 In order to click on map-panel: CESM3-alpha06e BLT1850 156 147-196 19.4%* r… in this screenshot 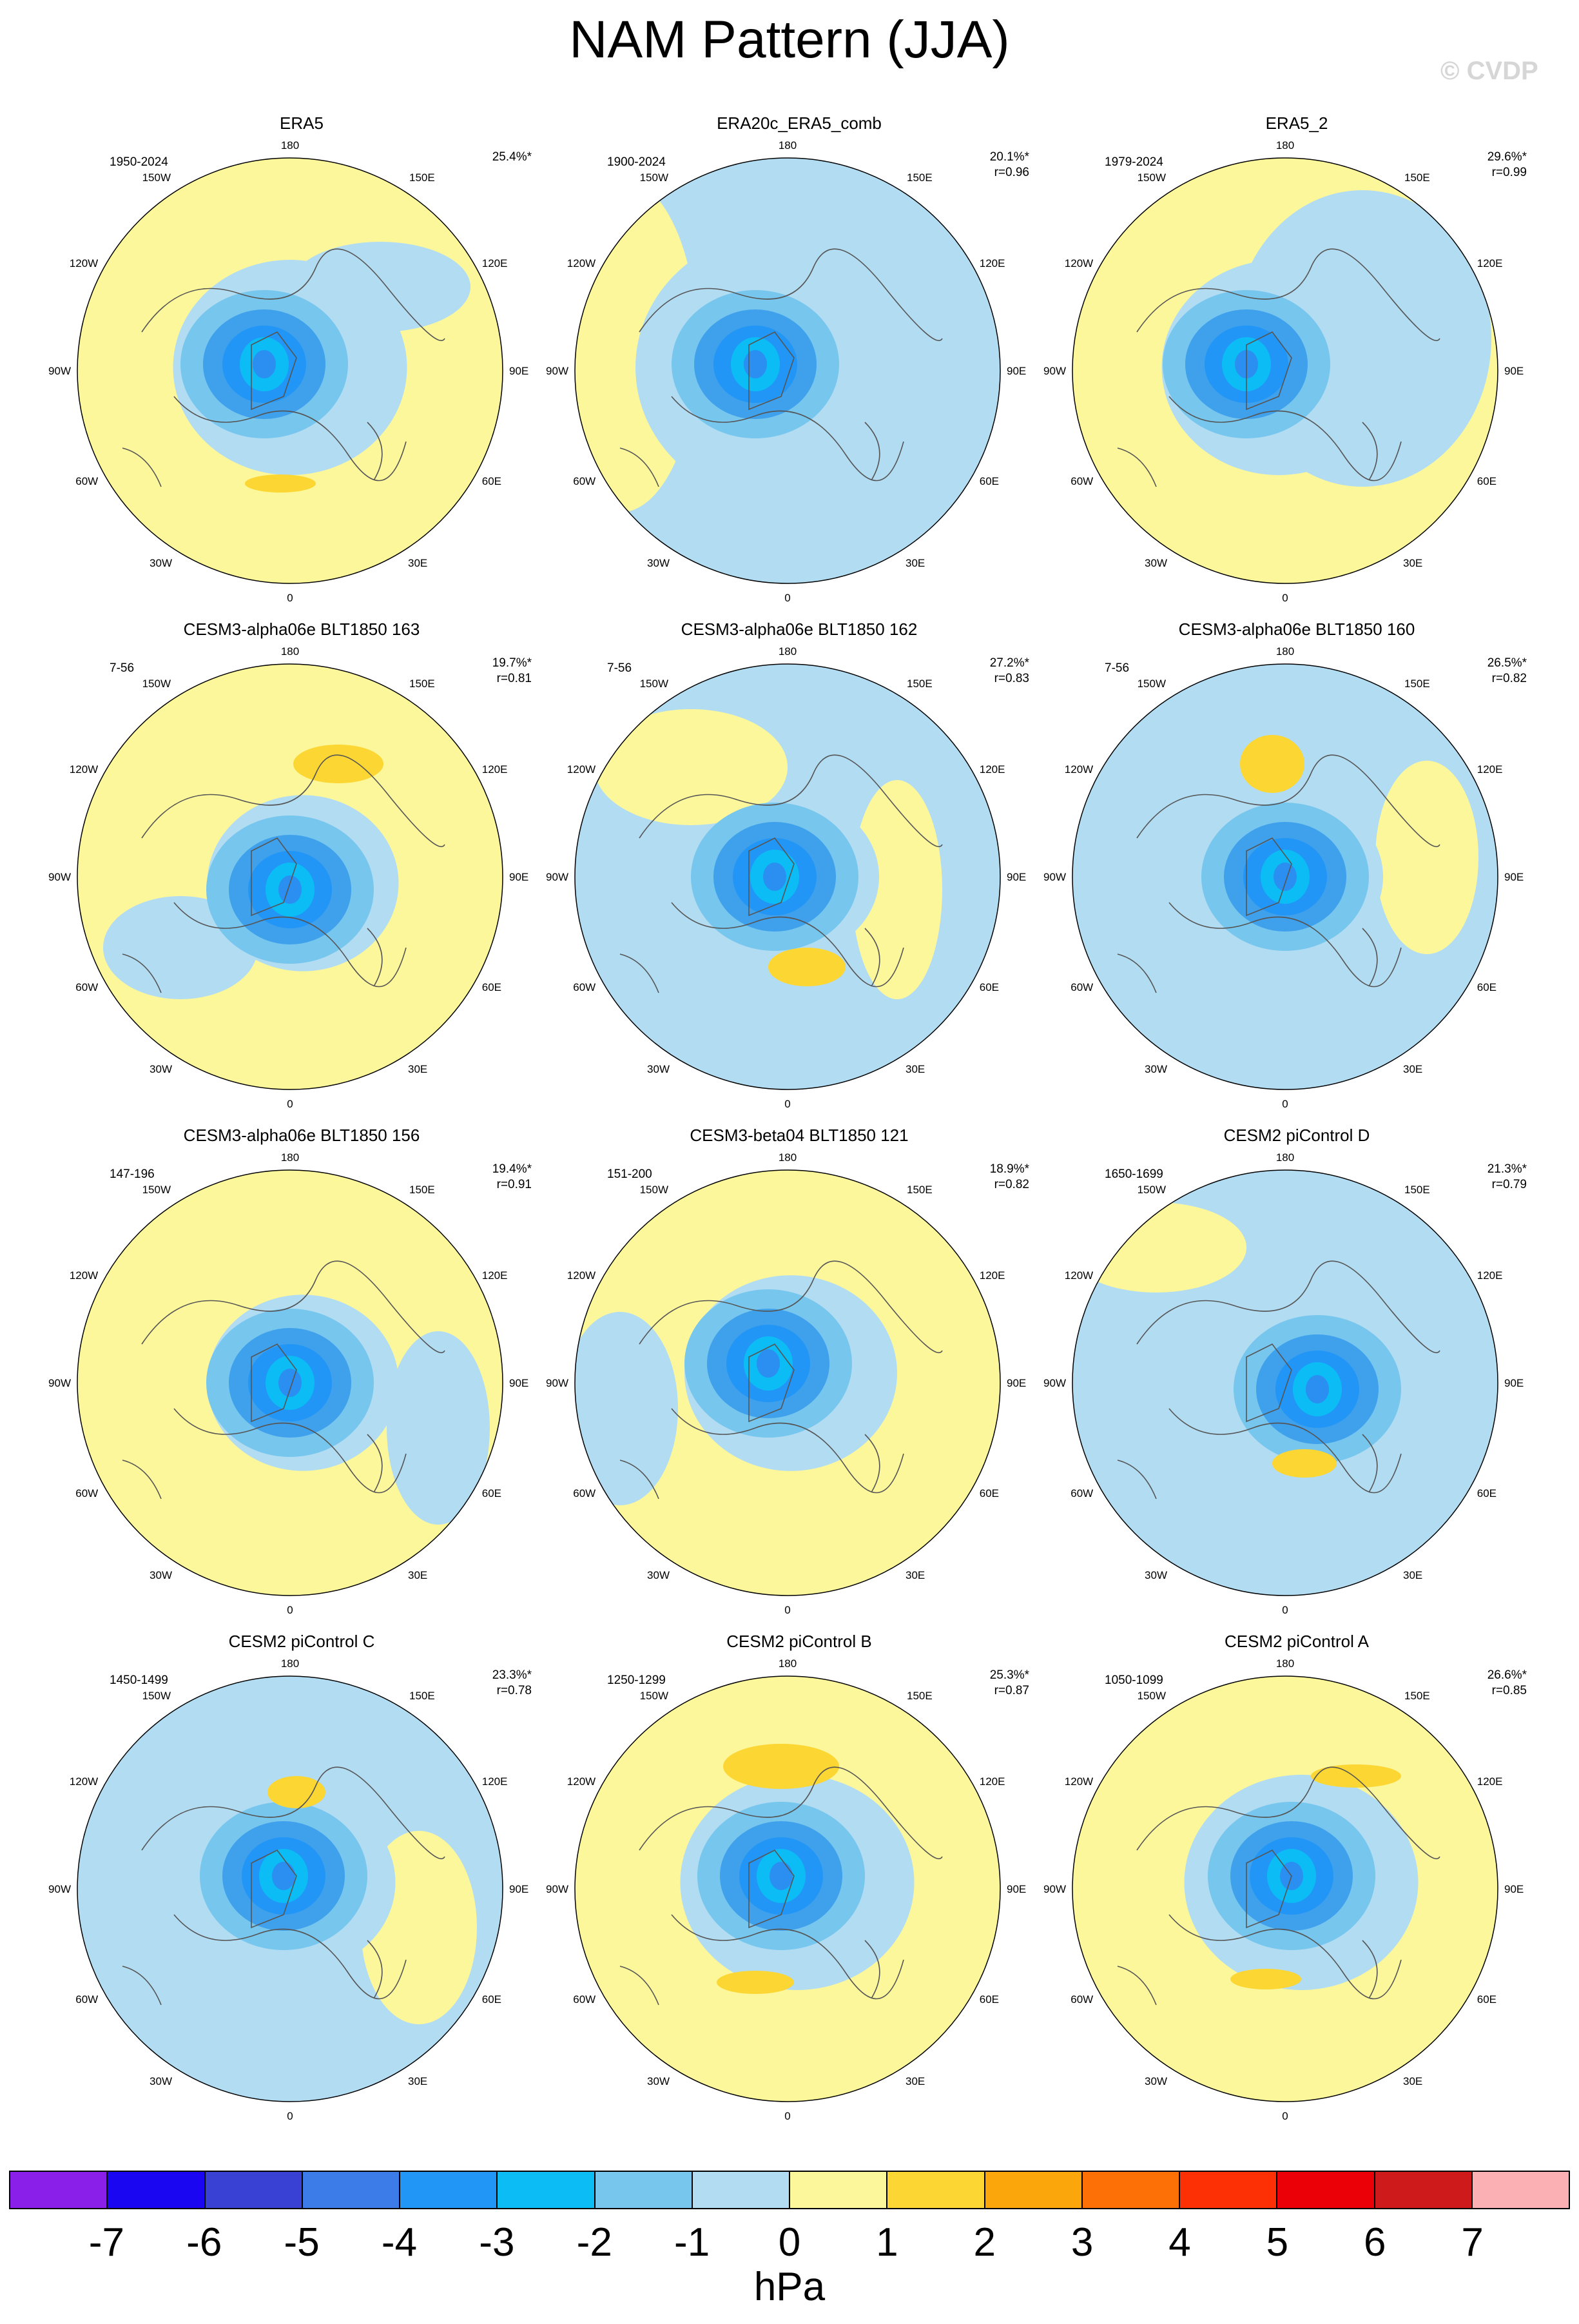, I will do `click(303, 1376)`.